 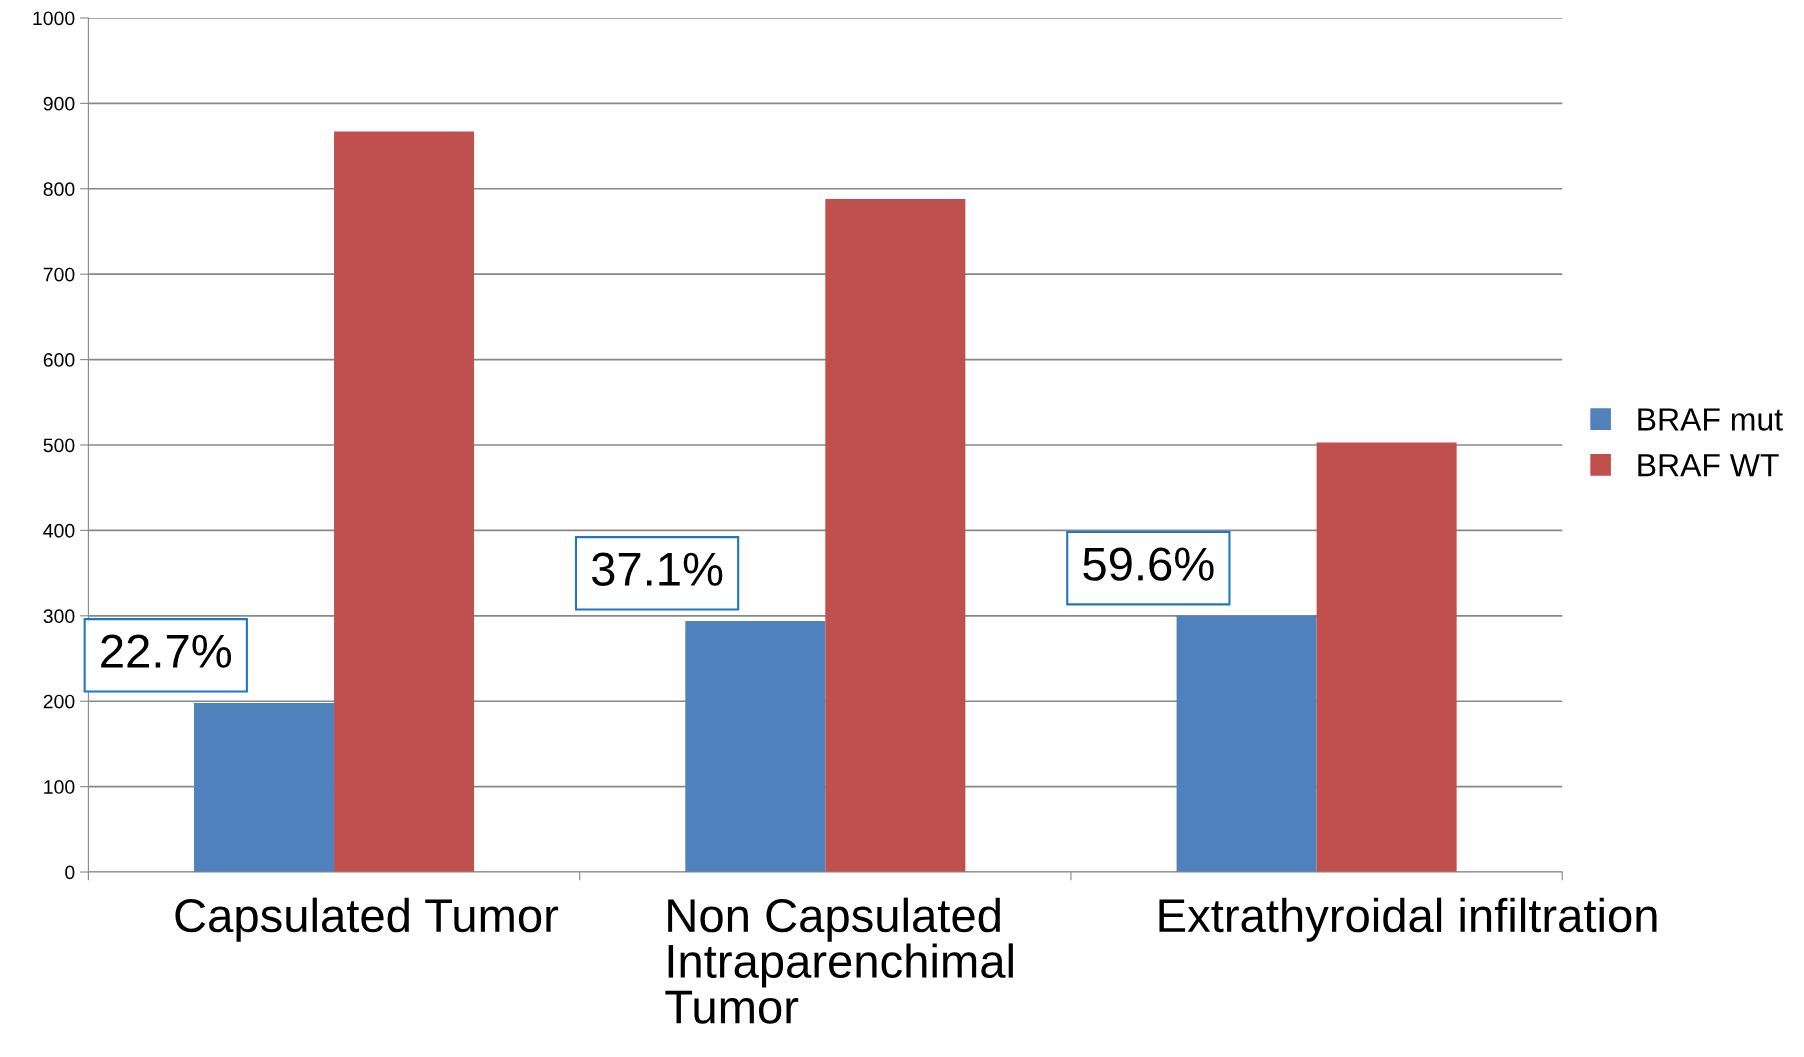 I want to click on y-tick-label: 300, so click(x=59, y=616).